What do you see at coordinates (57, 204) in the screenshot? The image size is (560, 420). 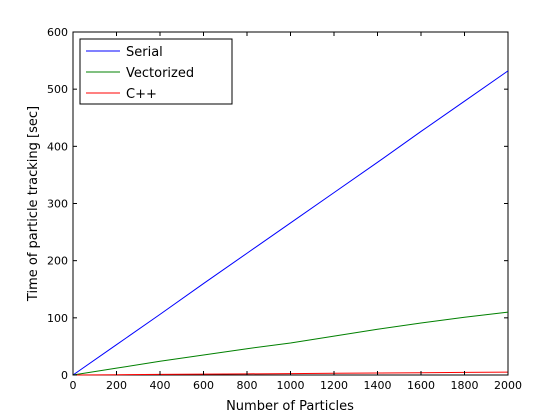 I see `y-tick-label: 300` at bounding box center [57, 204].